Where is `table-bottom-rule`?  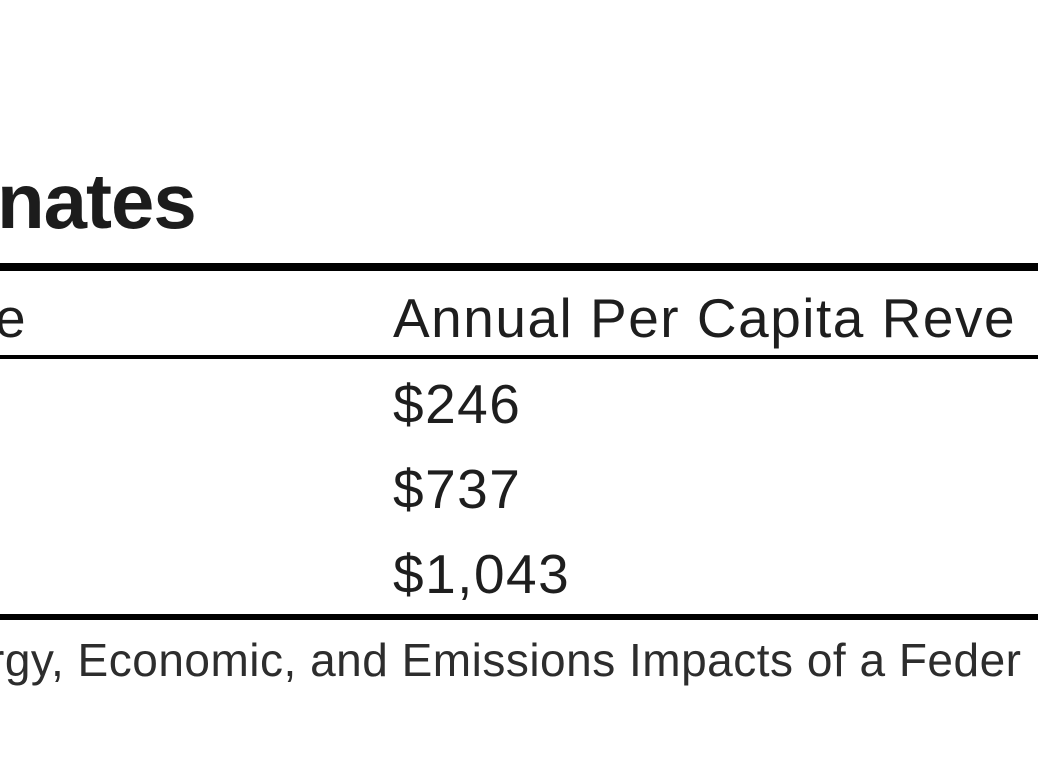 table-bottom-rule is located at coordinates (519, 617).